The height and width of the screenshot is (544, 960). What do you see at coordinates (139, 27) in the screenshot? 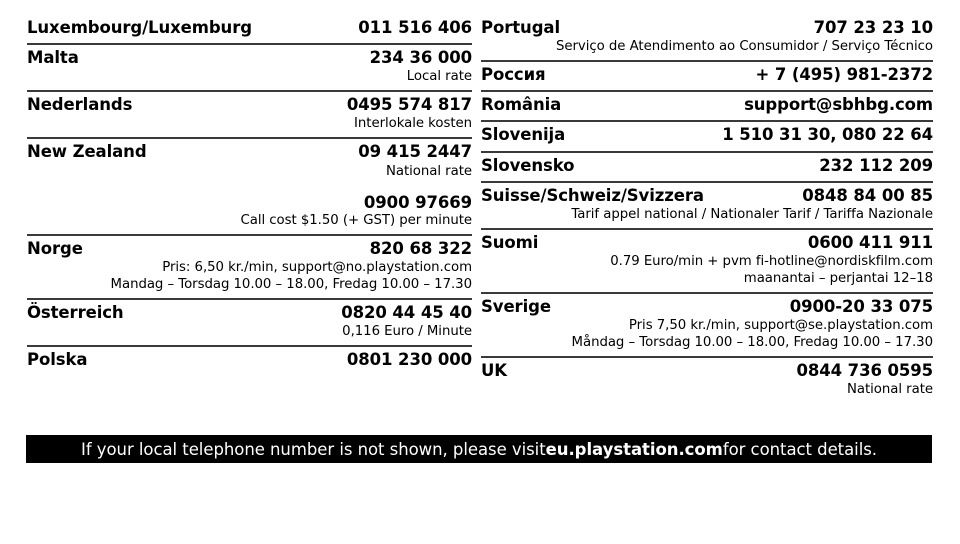
I see `country-name: Luxembourg/Luxemburg` at bounding box center [139, 27].